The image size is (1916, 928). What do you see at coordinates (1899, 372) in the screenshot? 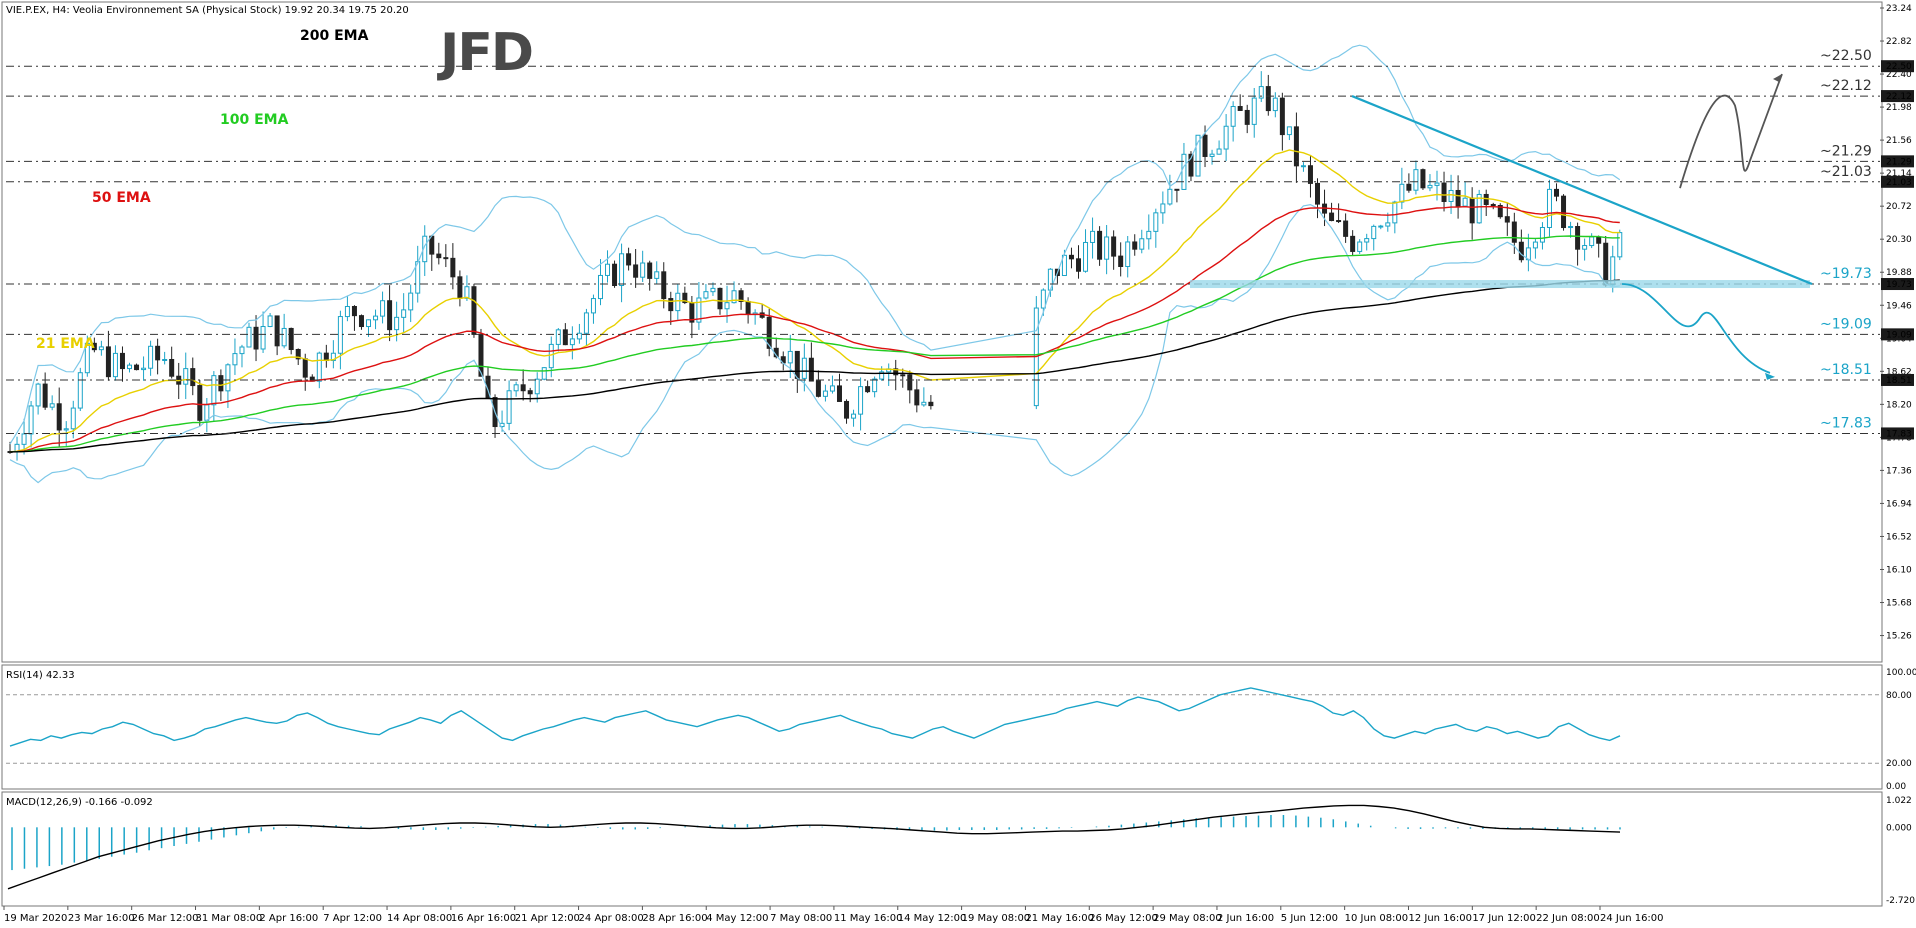
I see `y-tick-label: 18.62` at bounding box center [1899, 372].